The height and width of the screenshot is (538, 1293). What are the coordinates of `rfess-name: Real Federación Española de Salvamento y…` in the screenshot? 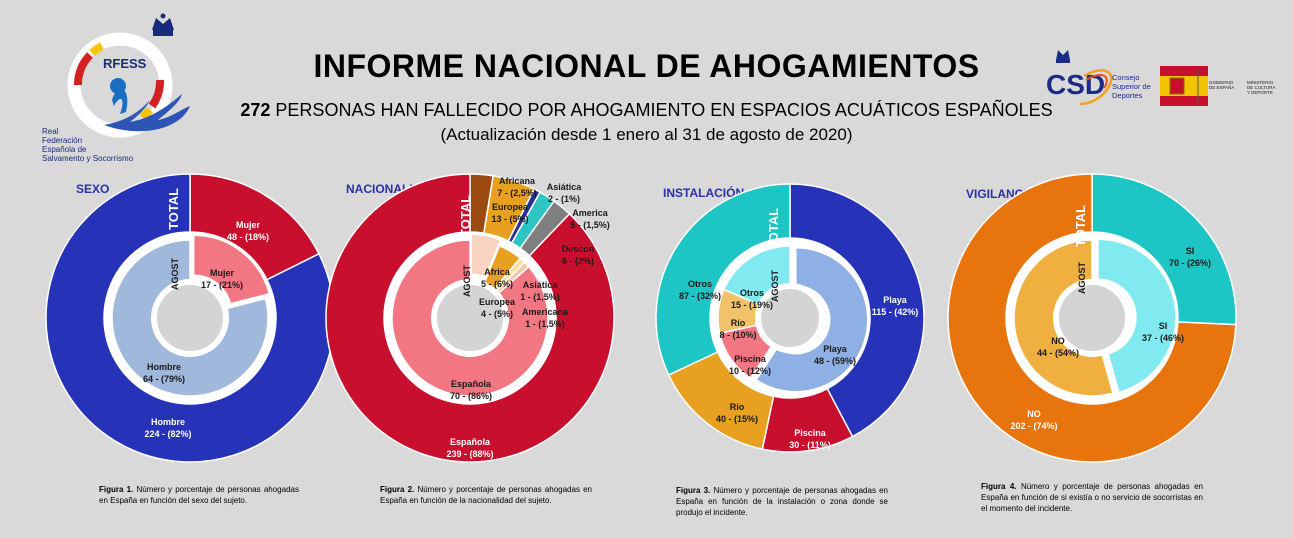 It's located at (88, 145).